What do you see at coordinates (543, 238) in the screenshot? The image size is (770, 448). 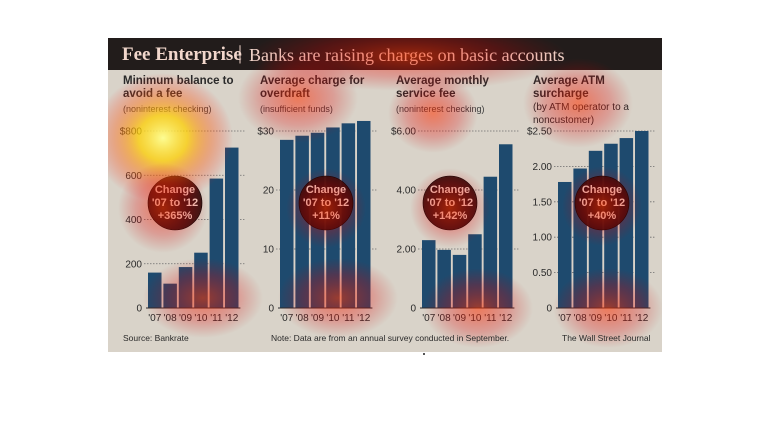 I see `ytick-p4-2: 1.00` at bounding box center [543, 238].